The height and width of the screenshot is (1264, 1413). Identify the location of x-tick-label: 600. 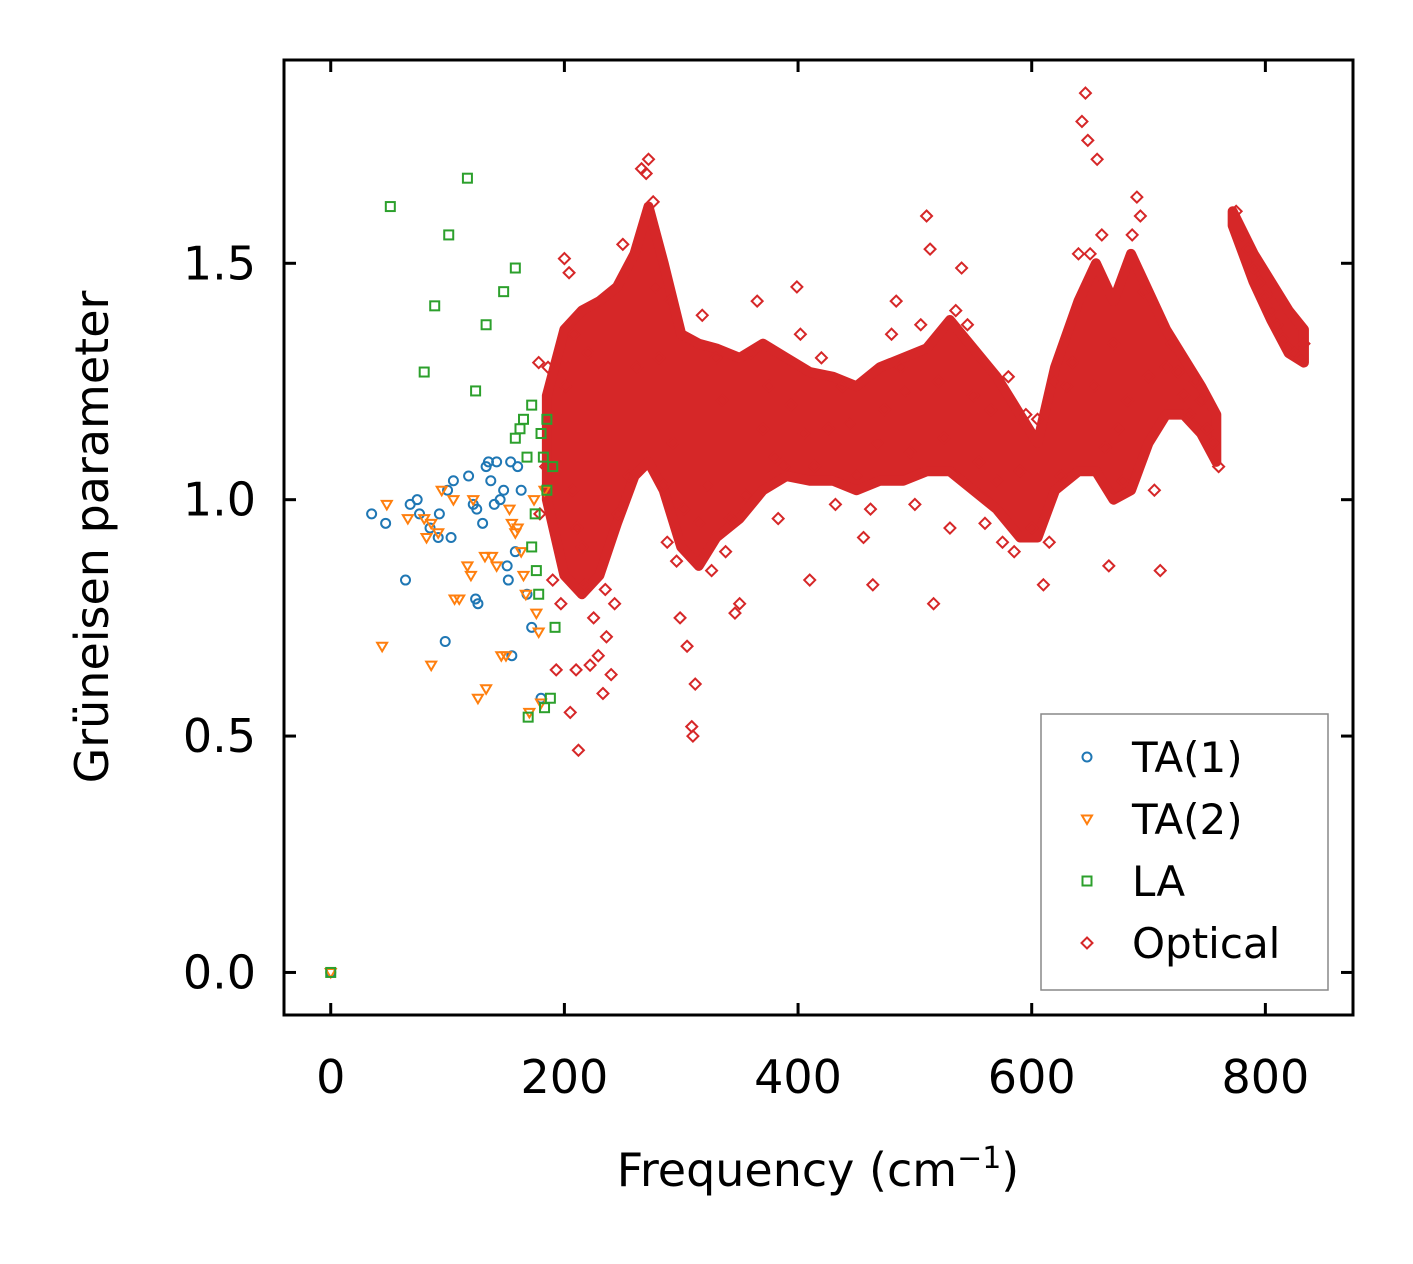
(1032, 1077).